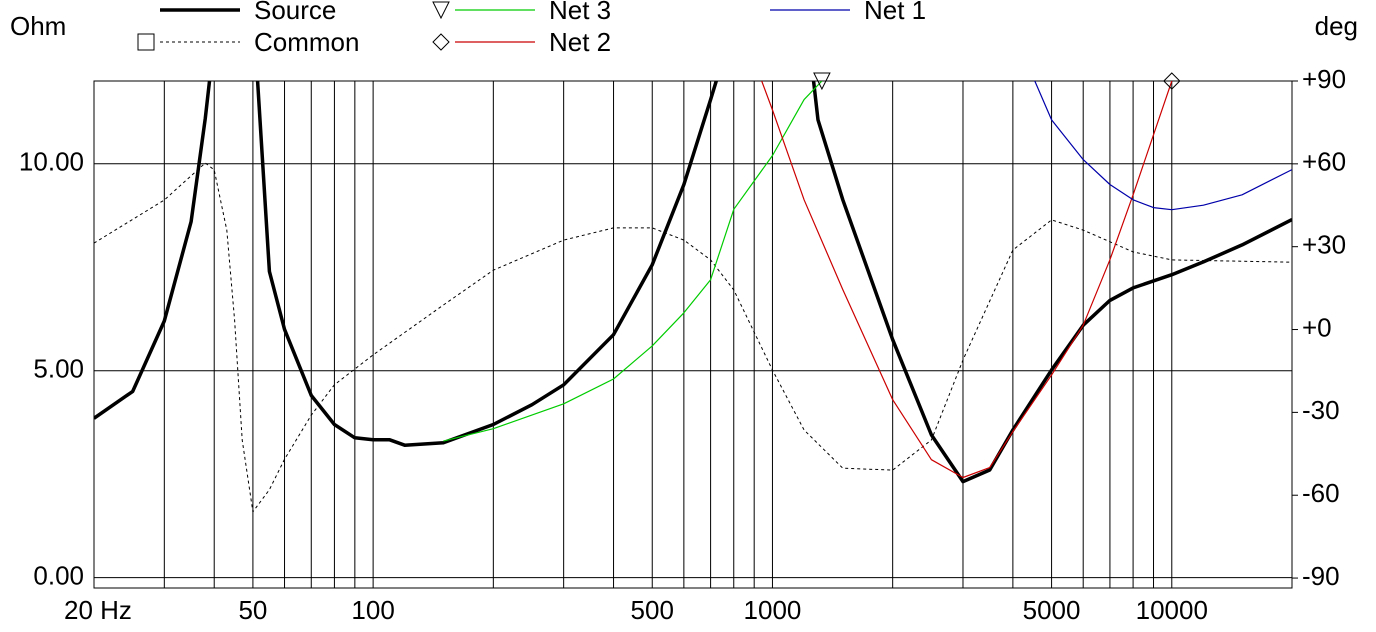 The width and height of the screenshot is (1376, 632). Describe the element at coordinates (1172, 610) in the screenshot. I see `x-tick-label: 10000` at that location.